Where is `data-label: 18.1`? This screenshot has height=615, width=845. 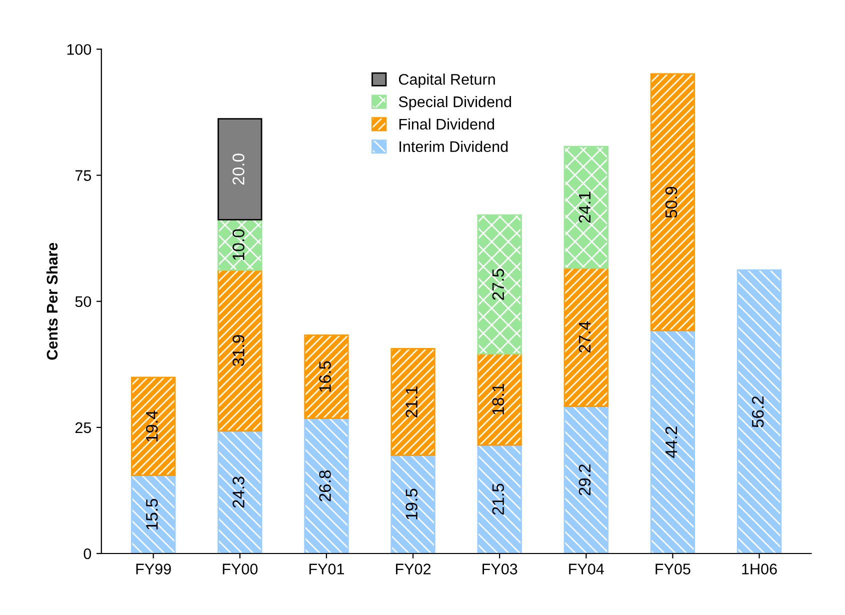
data-label: 18.1 is located at coordinates (498, 399).